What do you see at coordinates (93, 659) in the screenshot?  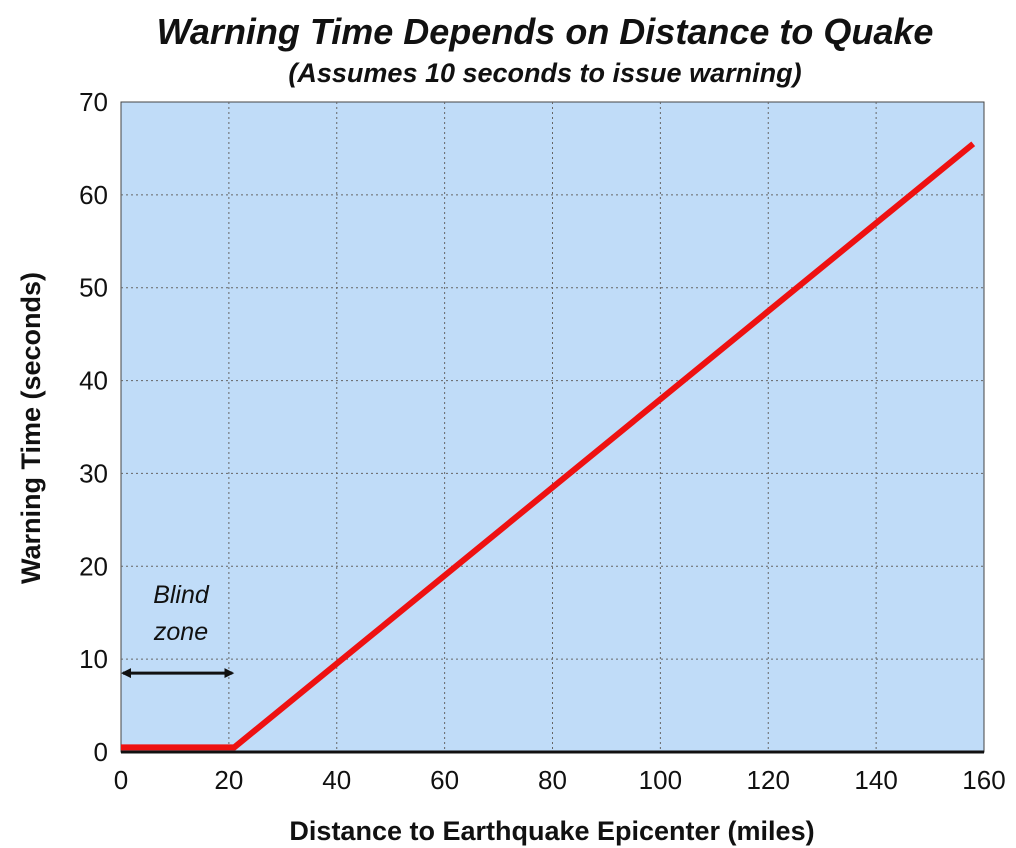 I see `y-tick-label: 10` at bounding box center [93, 659].